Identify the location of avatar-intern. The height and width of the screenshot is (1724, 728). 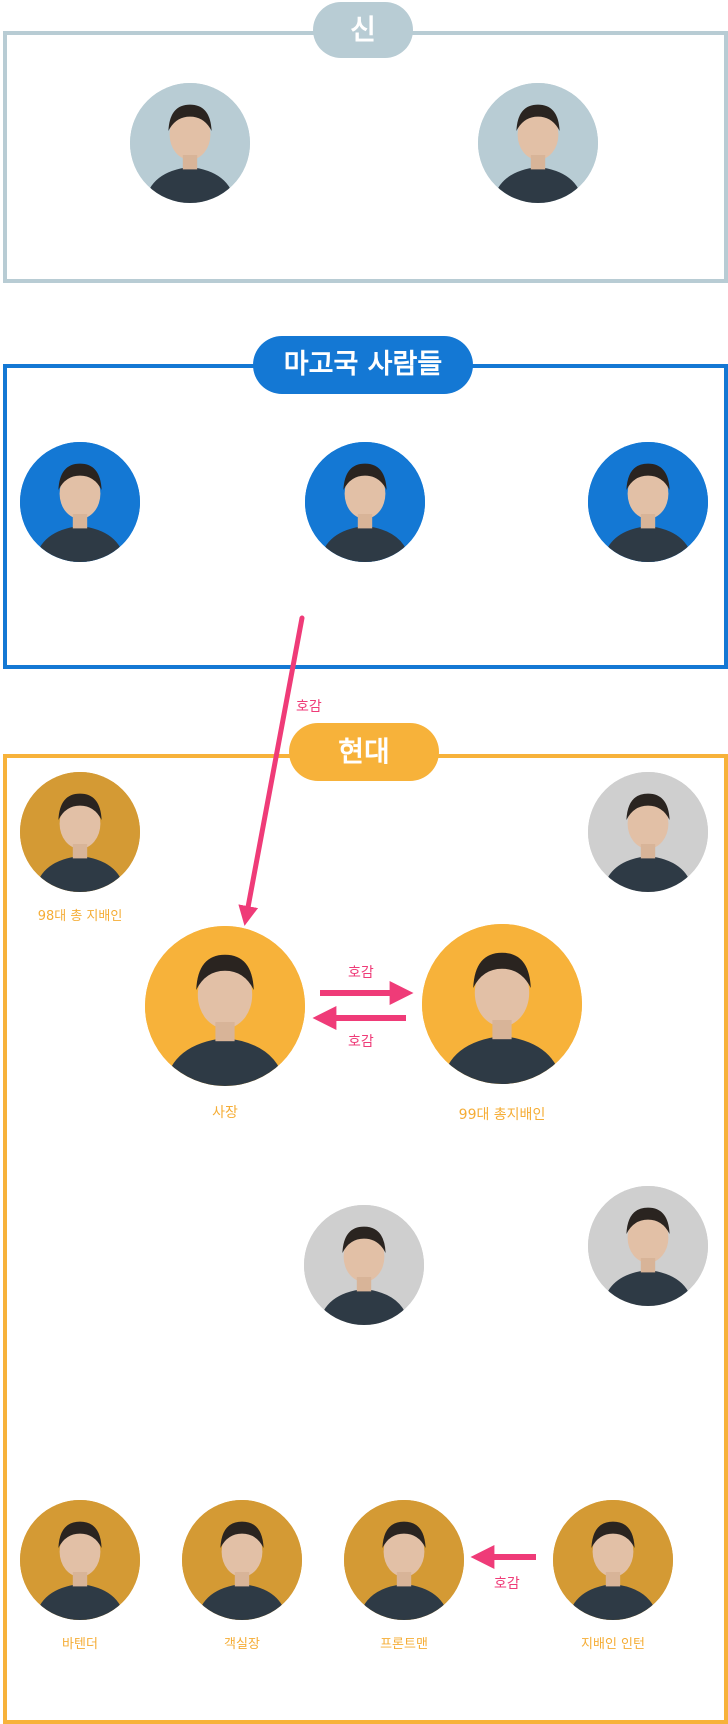
(613, 1560).